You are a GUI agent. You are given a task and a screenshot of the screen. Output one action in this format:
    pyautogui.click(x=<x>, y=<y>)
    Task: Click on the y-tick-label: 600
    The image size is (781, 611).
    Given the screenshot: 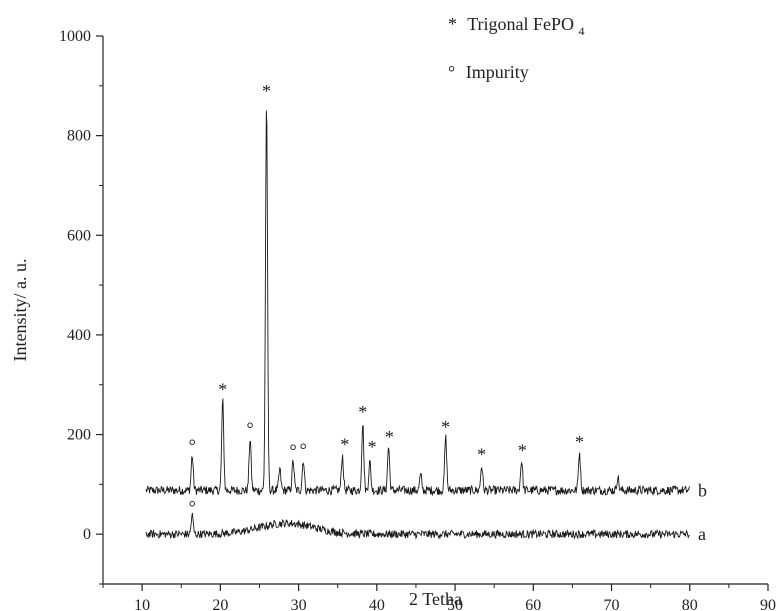 What is the action you would take?
    pyautogui.click(x=79, y=235)
    